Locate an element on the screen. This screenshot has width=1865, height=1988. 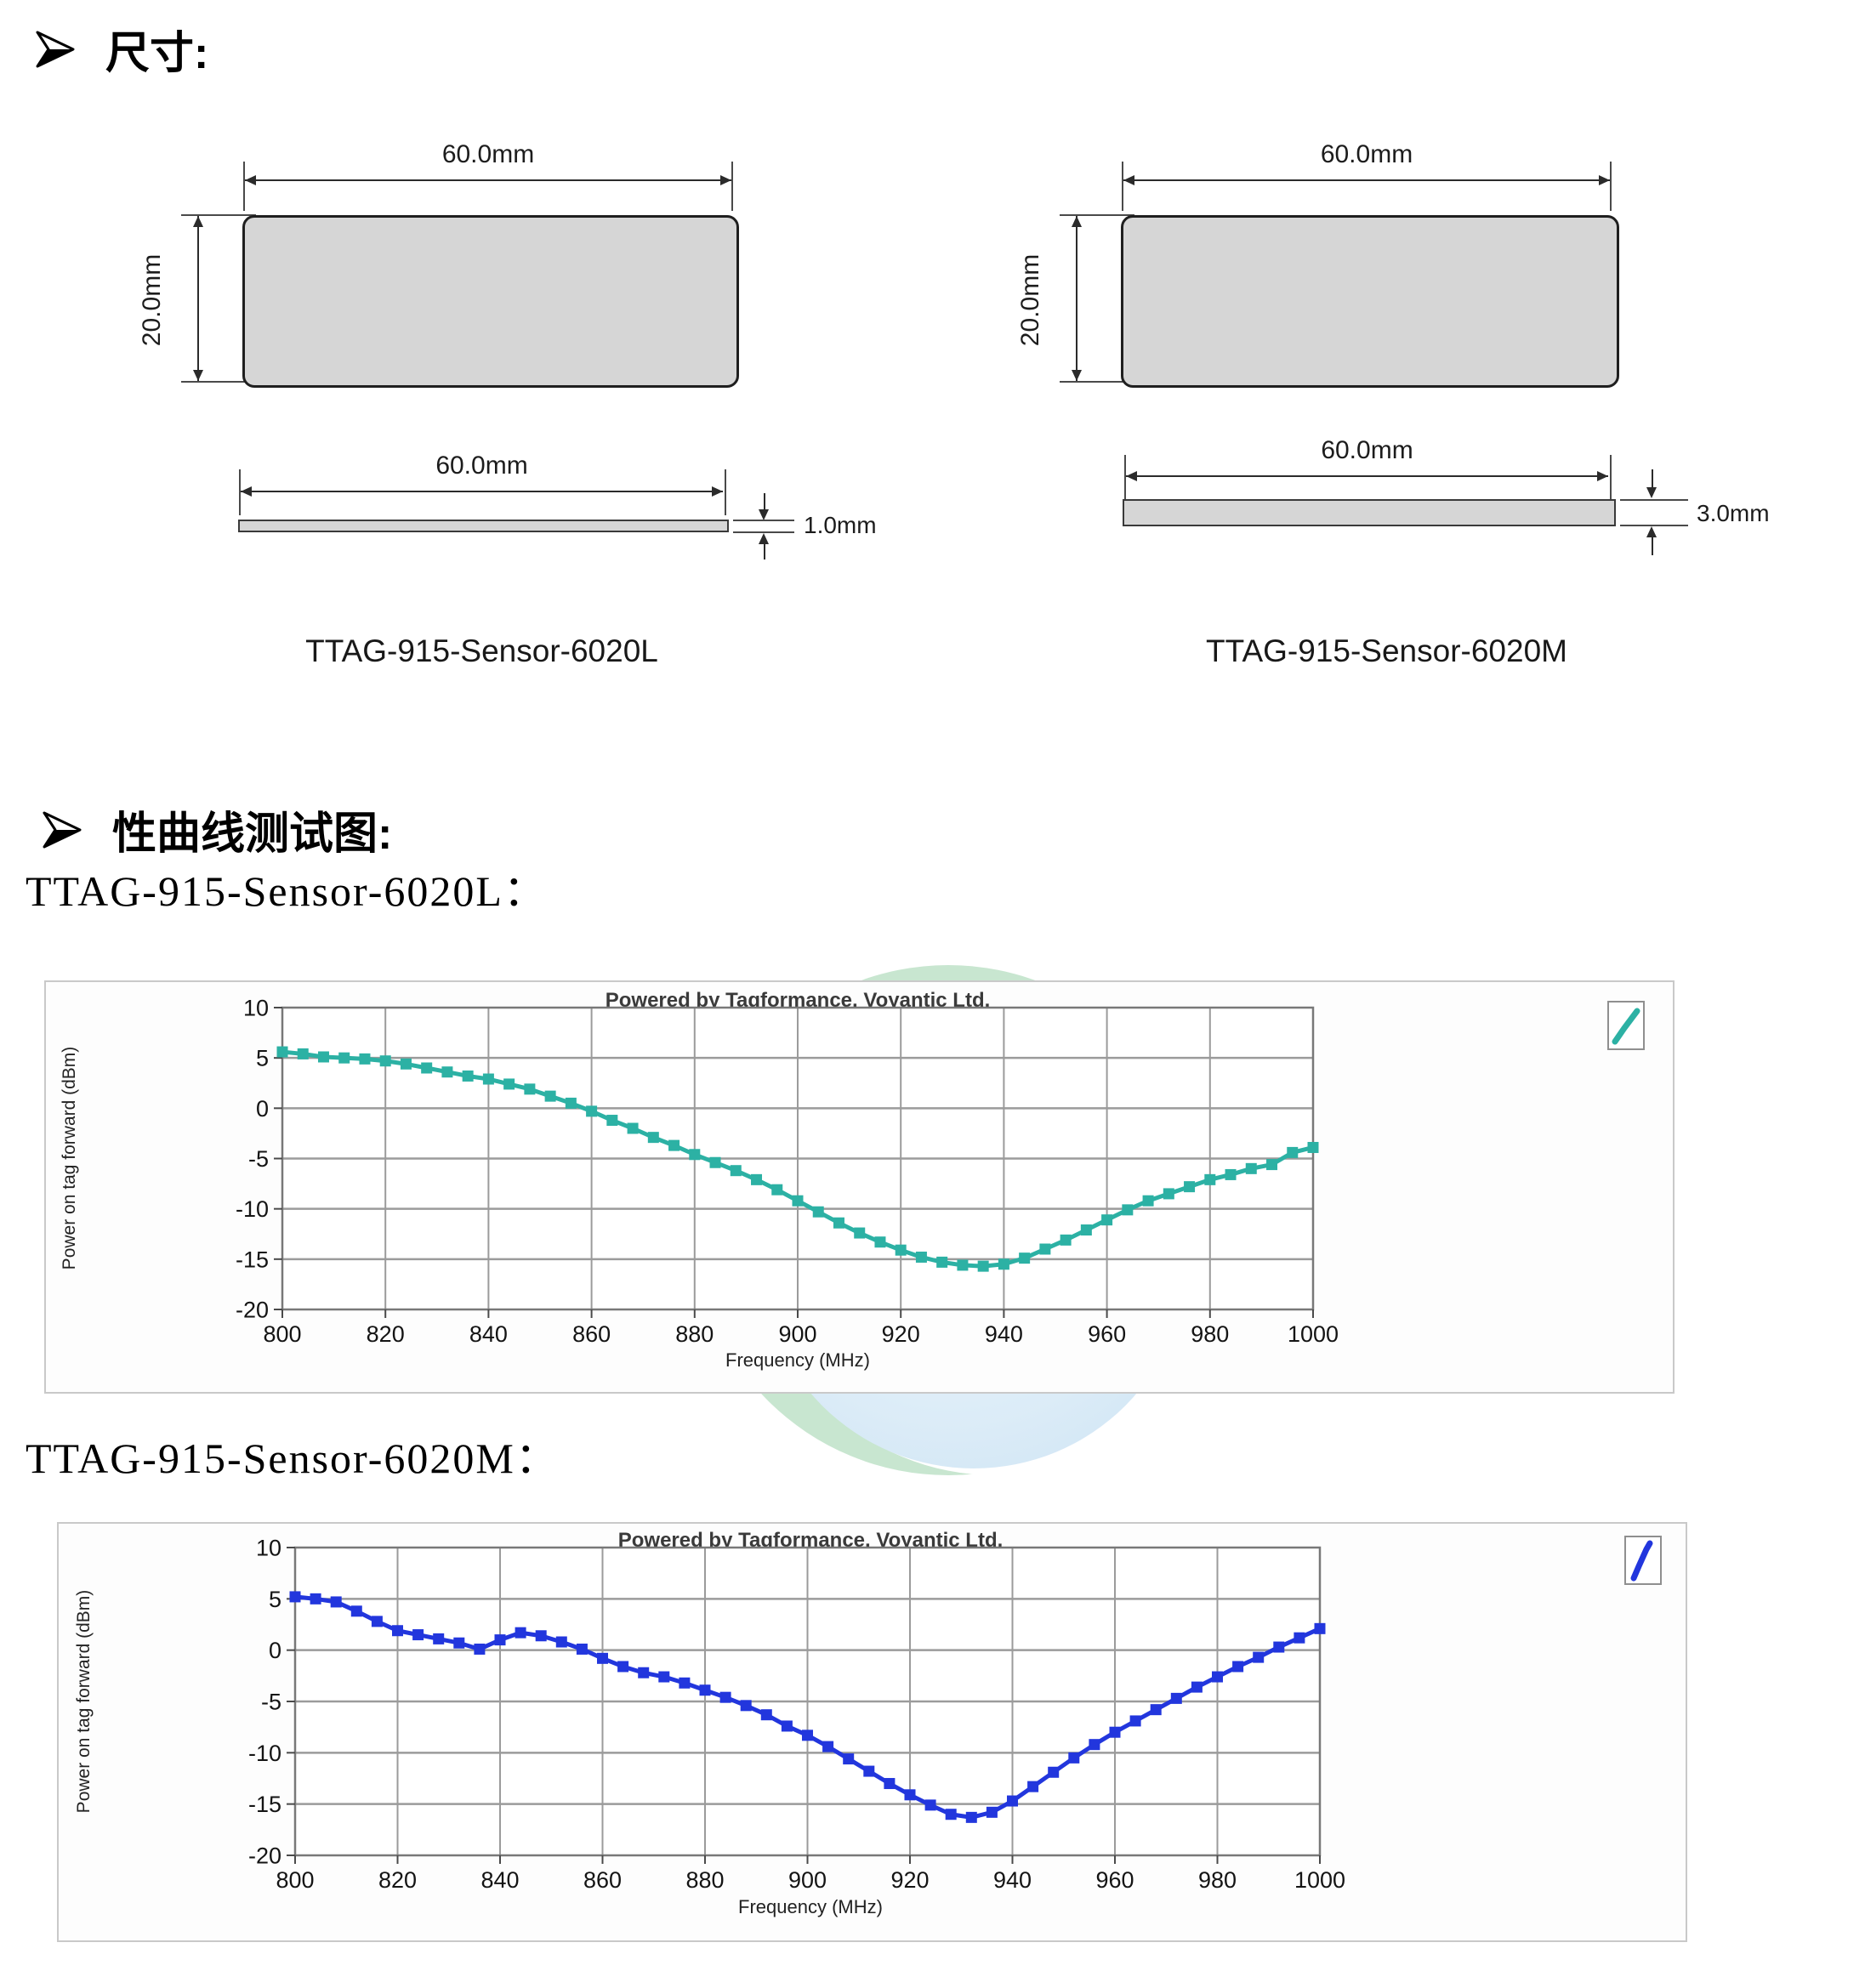
section-title: 尺寸: is located at coordinates (157, 53).